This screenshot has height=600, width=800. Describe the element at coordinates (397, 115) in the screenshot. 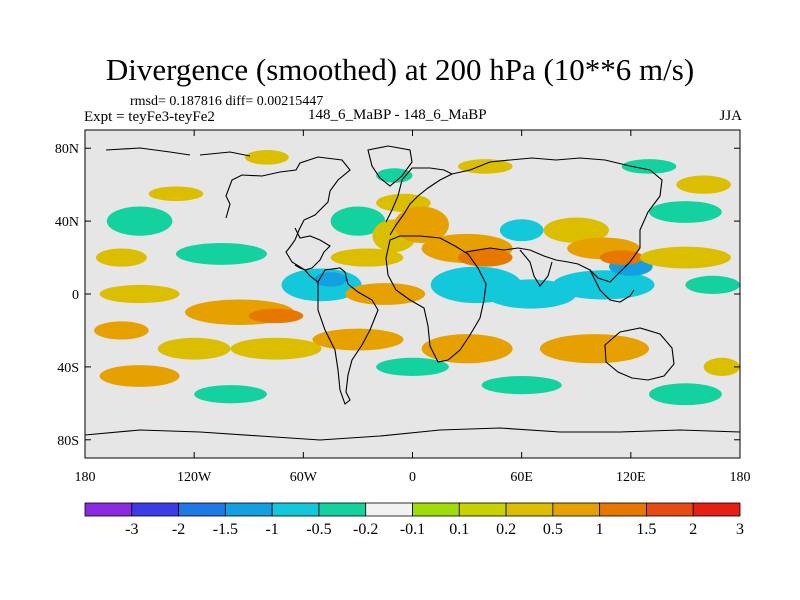

I see `case-label: 148_6_MaBP - 148_6_MaBP` at that location.